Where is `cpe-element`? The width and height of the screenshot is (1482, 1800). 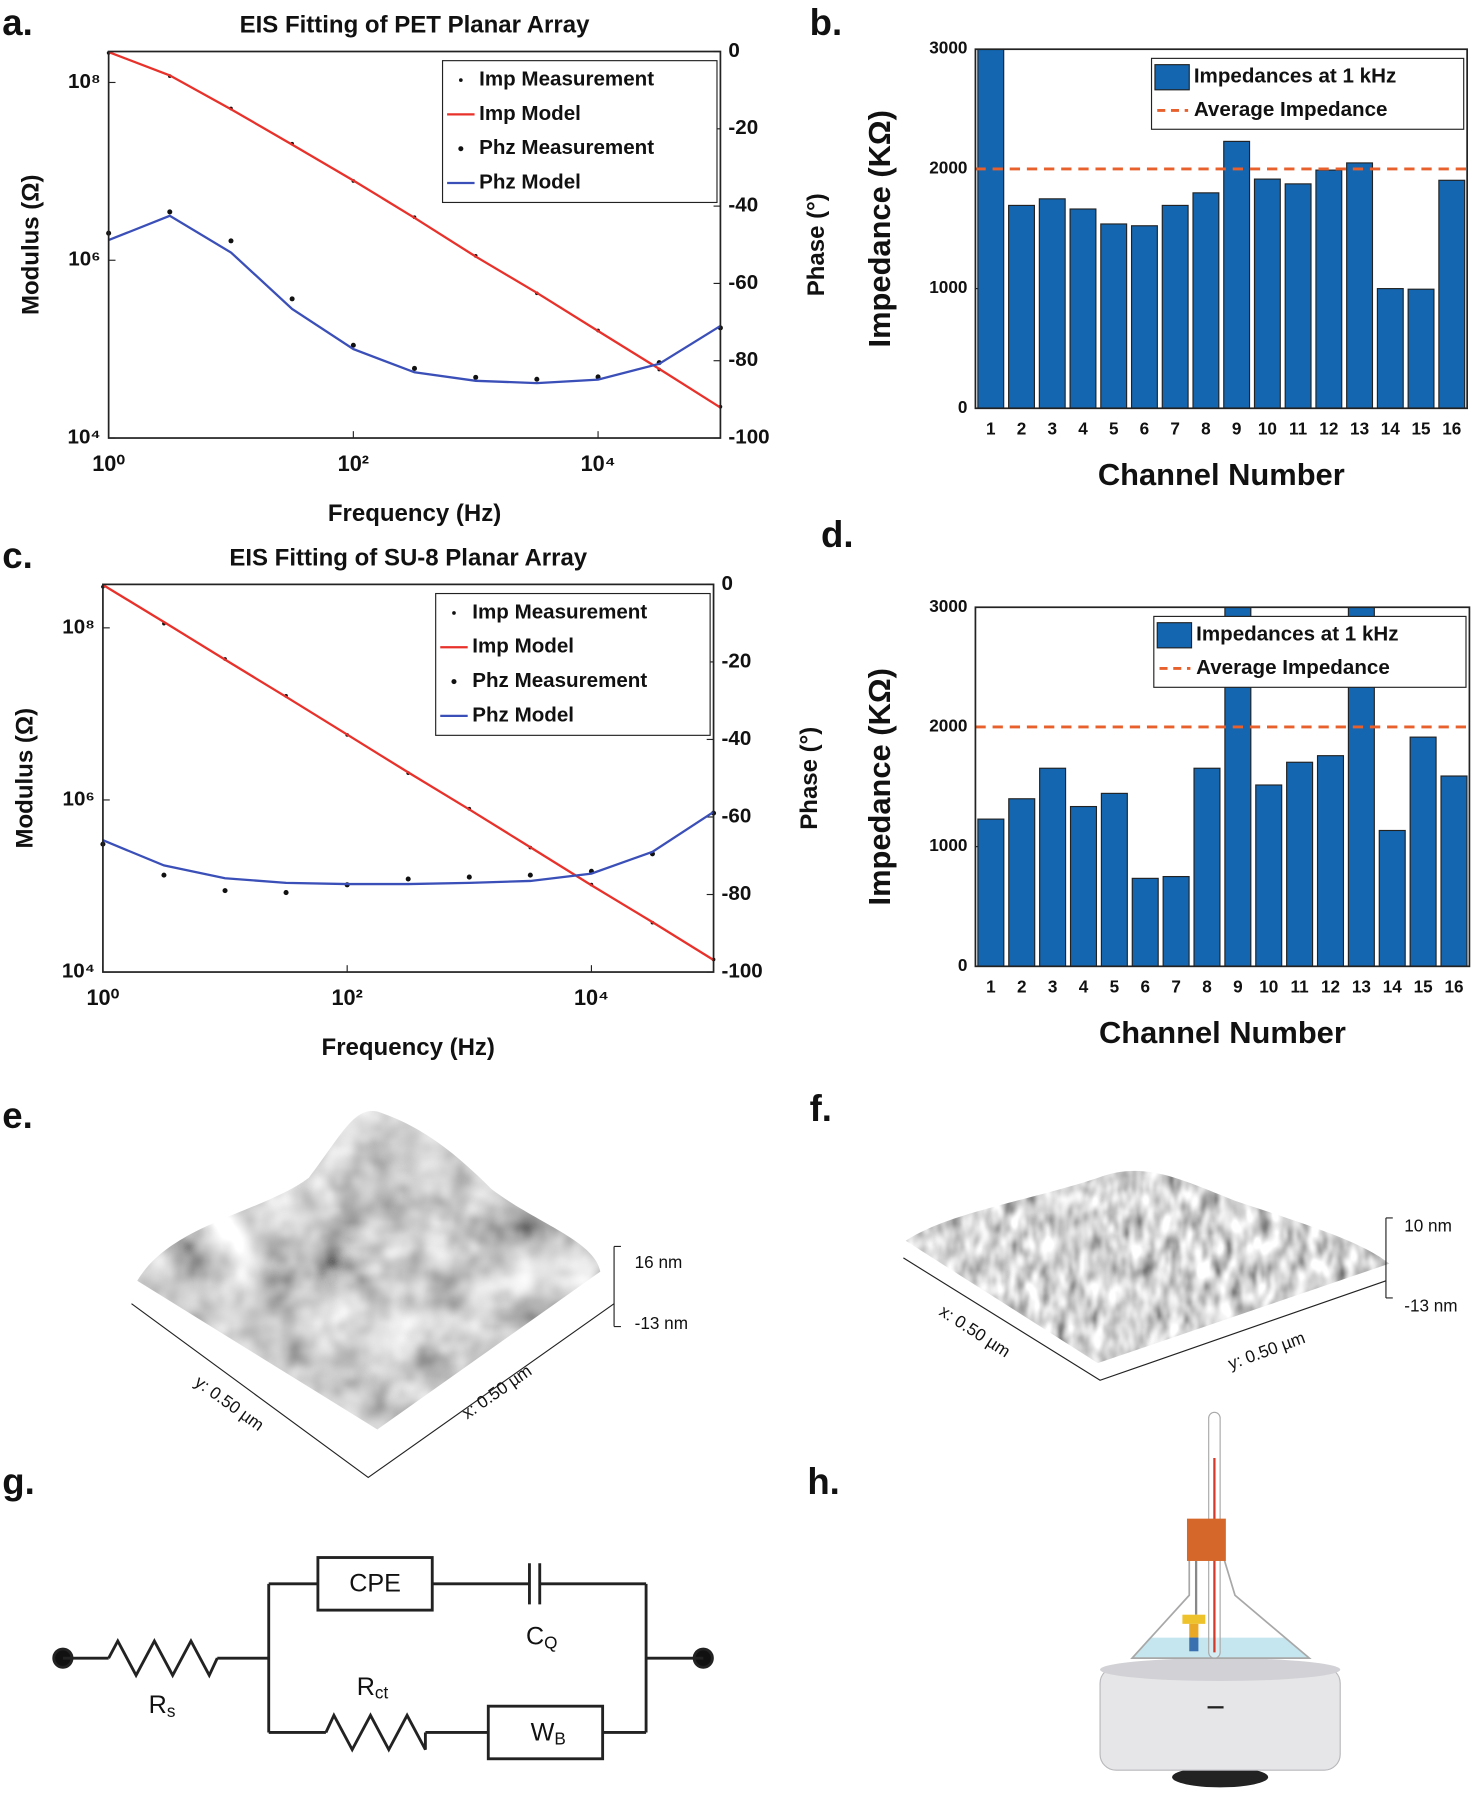
cpe-element is located at coordinates (375, 1584).